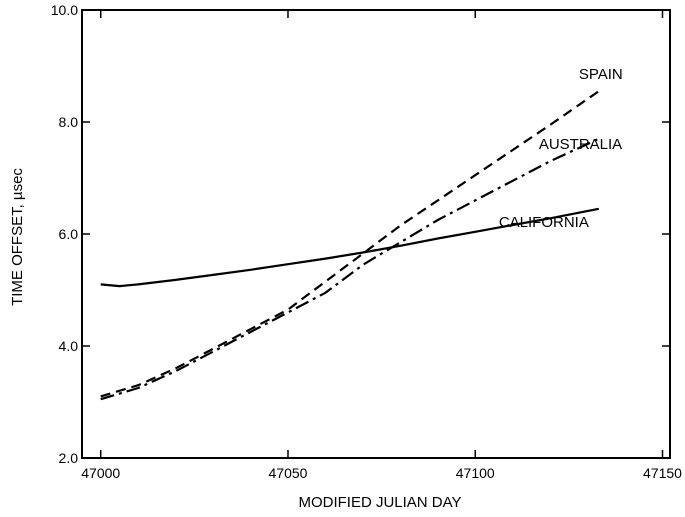  I want to click on x-axis-title: MODIFIED JULIAN DAY, so click(379, 502).